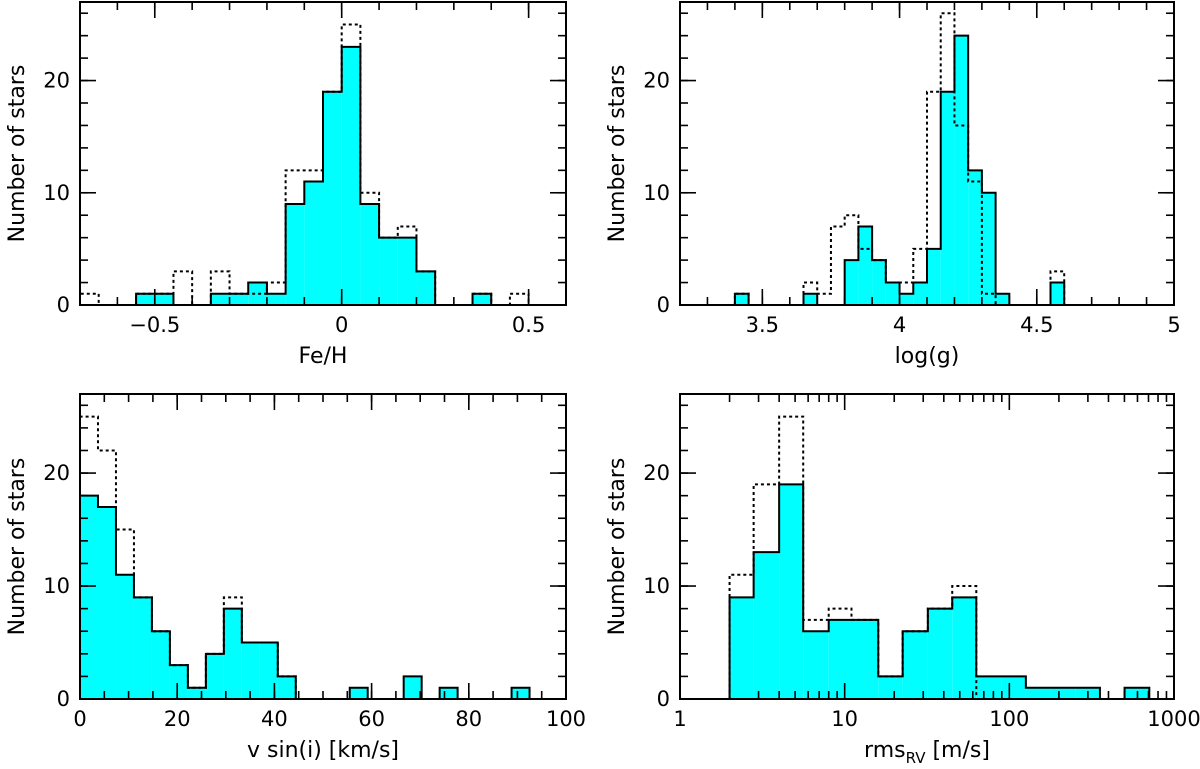 Image resolution: width=1200 pixels, height=769 pixels. I want to click on feh-ytick-label: 10, so click(56, 193).